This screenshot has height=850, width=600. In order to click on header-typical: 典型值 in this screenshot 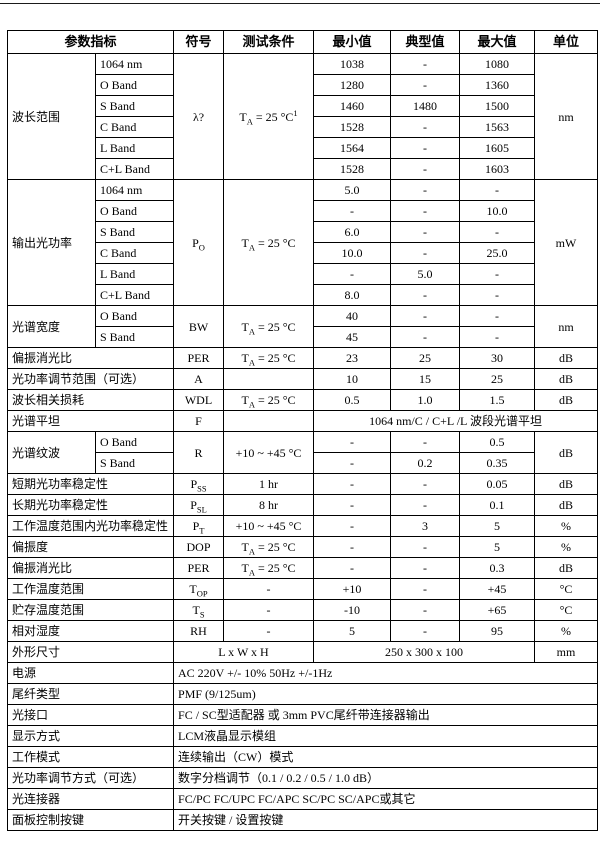, I will do `click(425, 42)`.